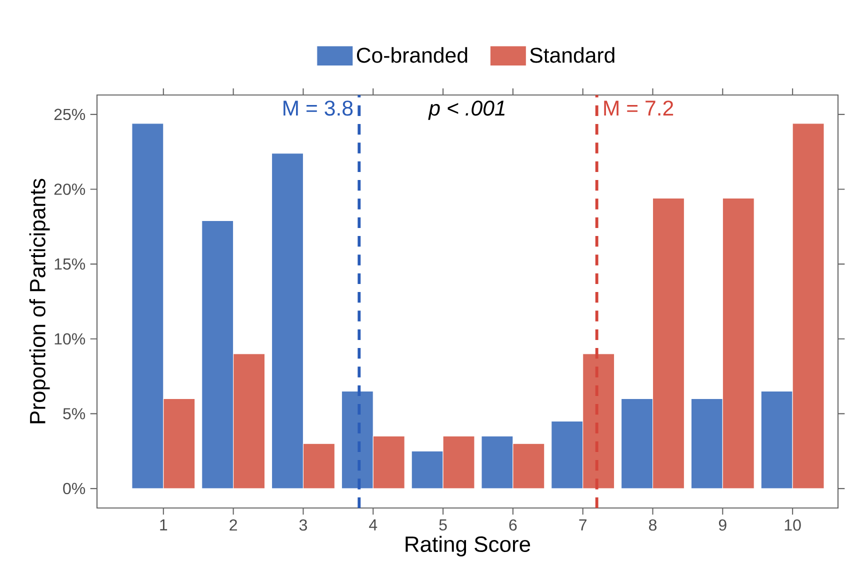  Describe the element at coordinates (572, 55) in the screenshot. I see `legend-label: Standard` at that location.